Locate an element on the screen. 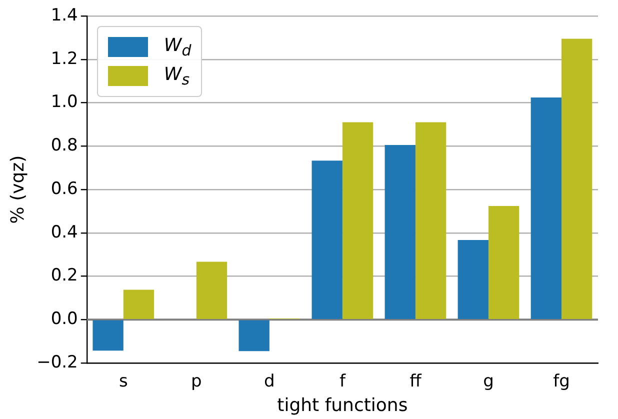 The width and height of the screenshot is (618, 419). y-tick-label: 1.0 is located at coordinates (64, 102).